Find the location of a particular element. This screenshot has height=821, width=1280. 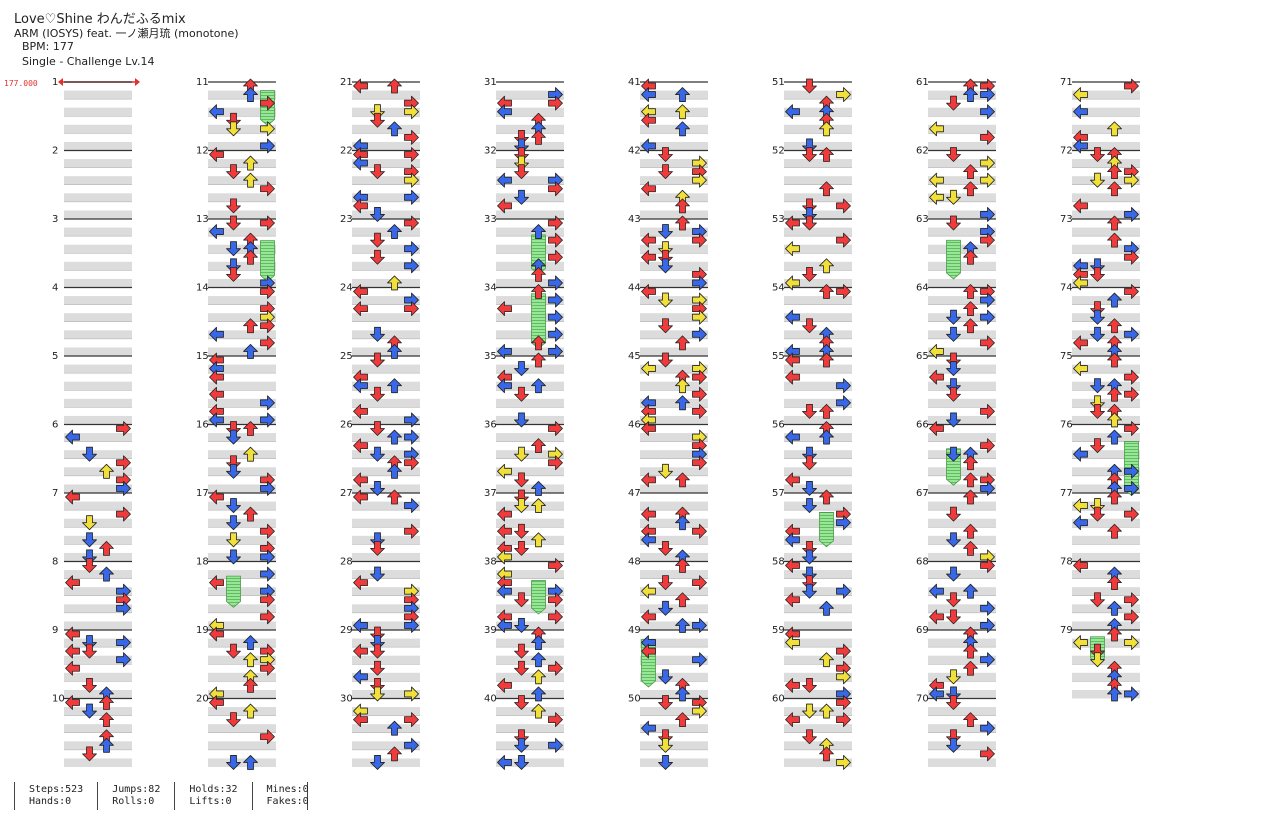

measure-number: 25 is located at coordinates (346, 356).